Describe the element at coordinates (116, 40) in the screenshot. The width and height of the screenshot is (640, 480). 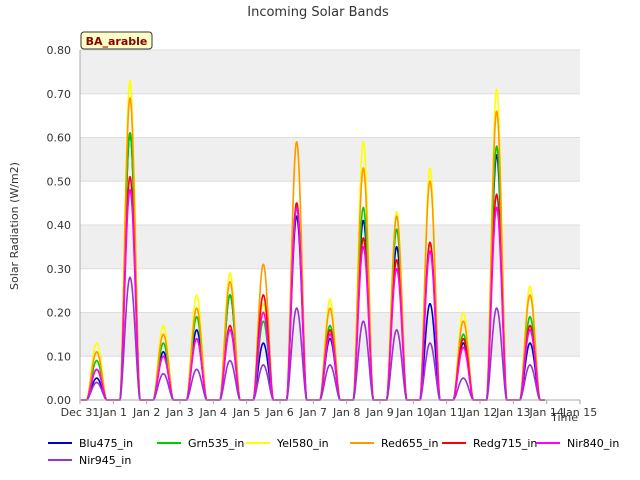
I see `badge-box` at that location.